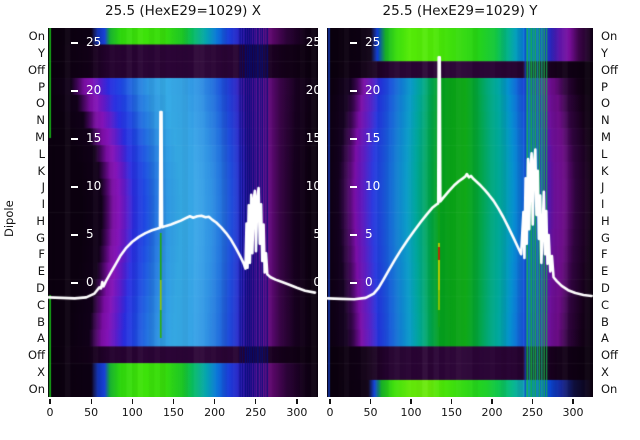 This screenshot has width=640, height=440. I want to click on row-label-right-o-4: O, so click(606, 103).